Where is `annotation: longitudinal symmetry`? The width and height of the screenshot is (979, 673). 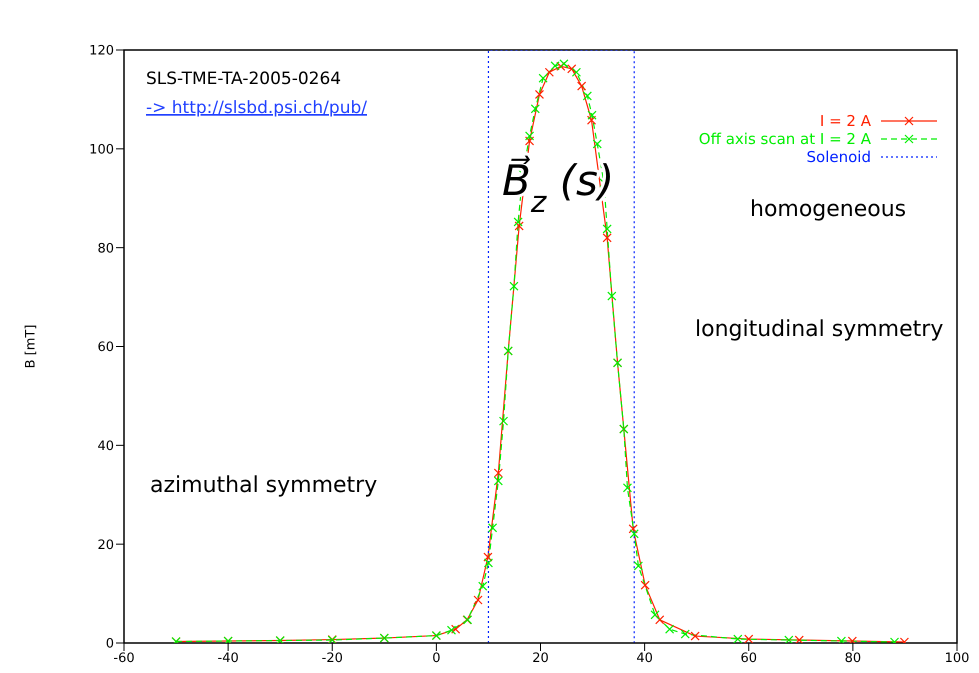 annotation: longitudinal symmetry is located at coordinates (819, 329).